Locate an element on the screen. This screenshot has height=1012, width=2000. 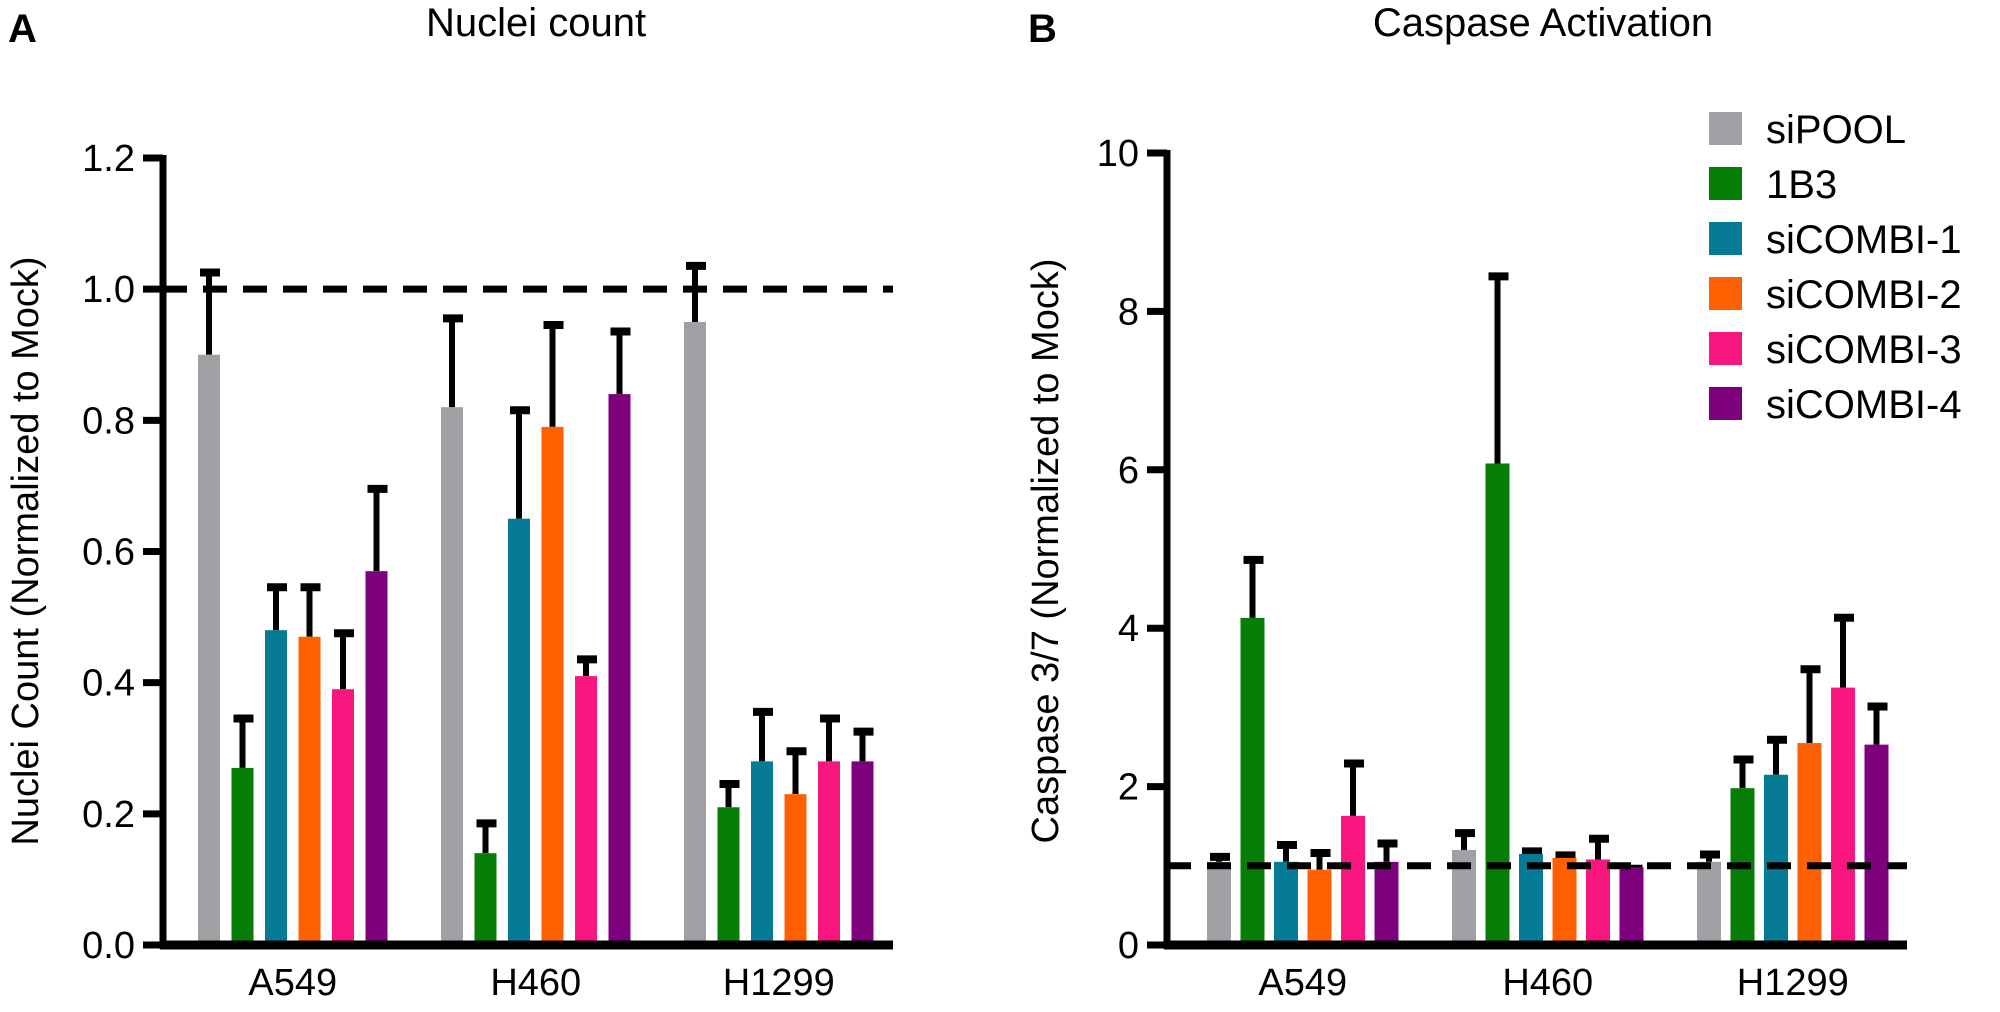
bar-sicombi-1-h460 is located at coordinates (519, 731).